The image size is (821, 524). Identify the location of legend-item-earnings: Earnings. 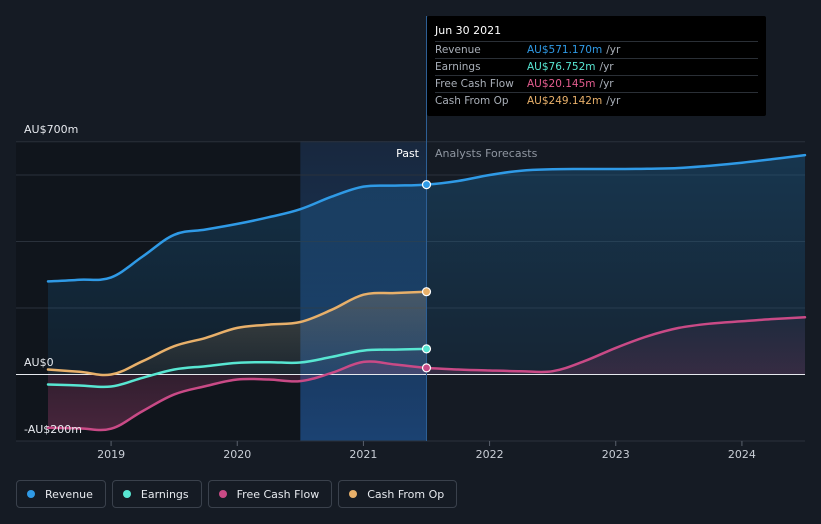
(156, 494).